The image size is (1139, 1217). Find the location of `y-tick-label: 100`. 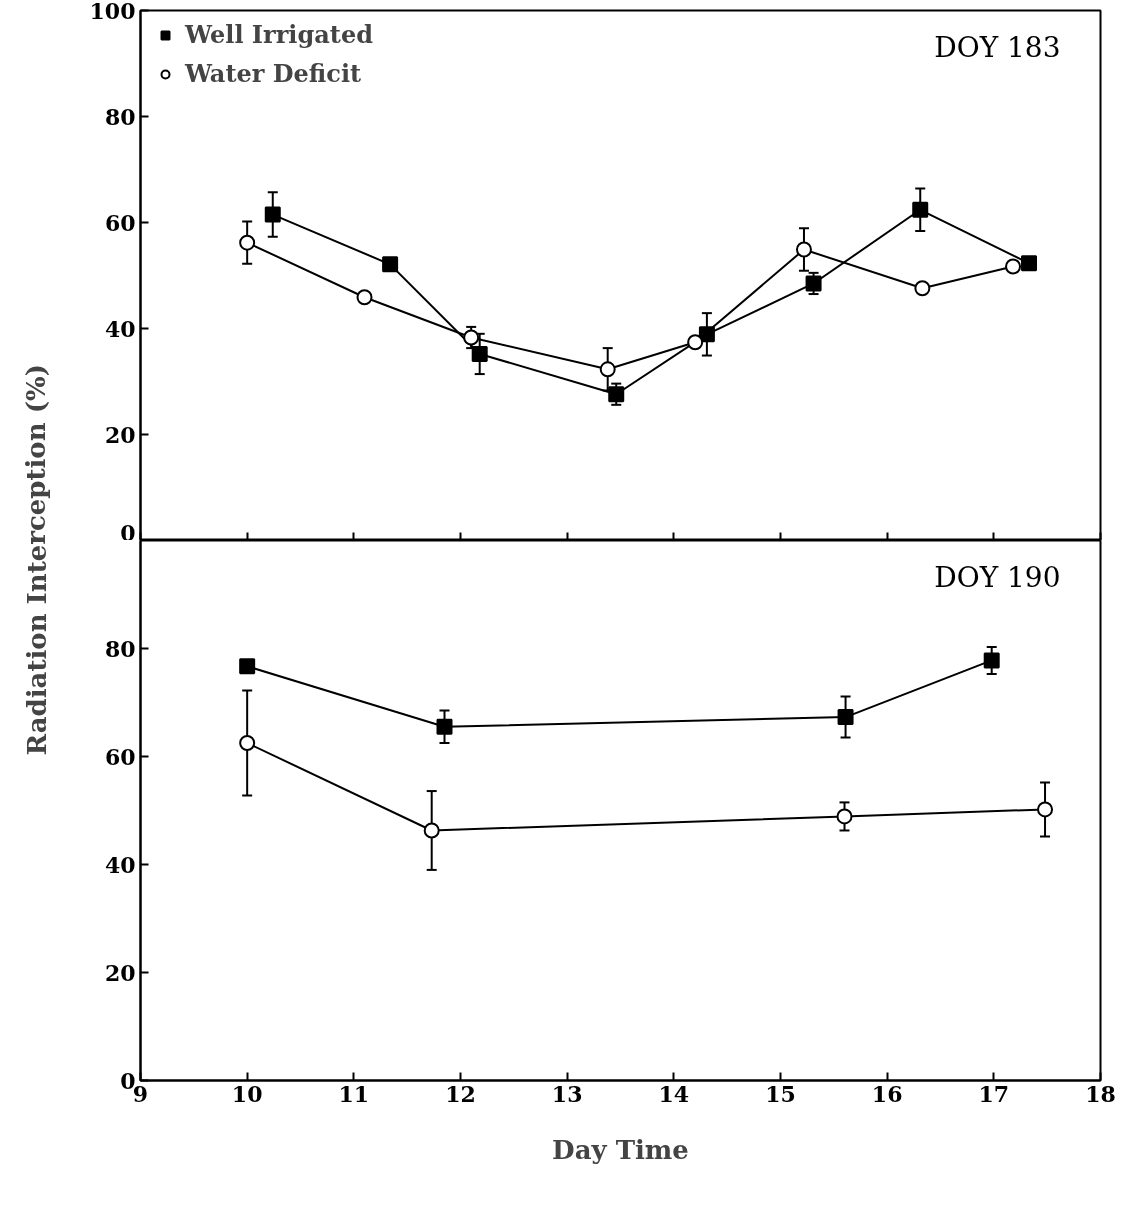

y-tick-label: 100 is located at coordinates (112, 12).